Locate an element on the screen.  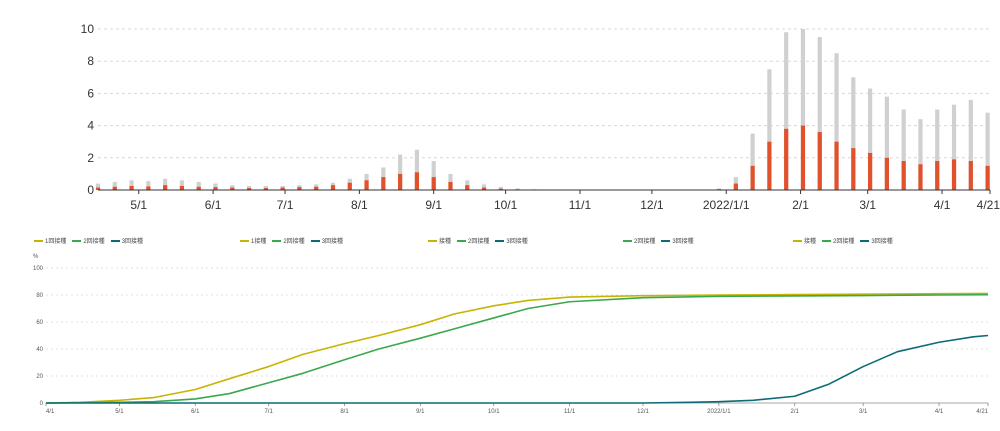
legend-group: 接種 2回接種 3回接種 is located at coordinates (846, 240).